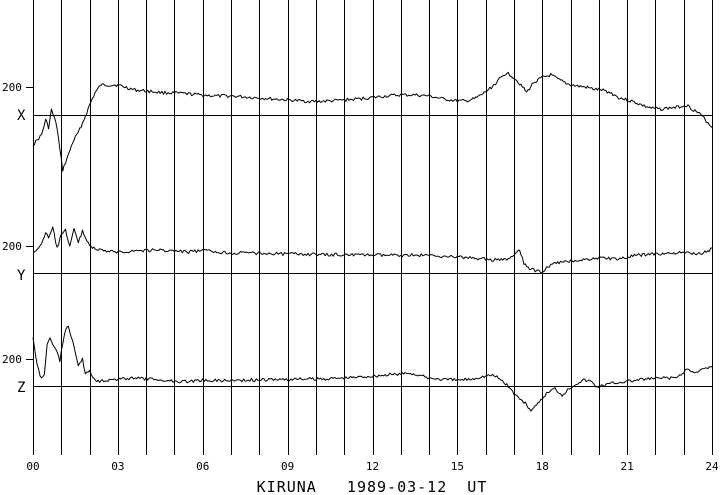 This screenshot has height=495, width=720. I want to click on x-tick-label-18: 18, so click(542, 466).